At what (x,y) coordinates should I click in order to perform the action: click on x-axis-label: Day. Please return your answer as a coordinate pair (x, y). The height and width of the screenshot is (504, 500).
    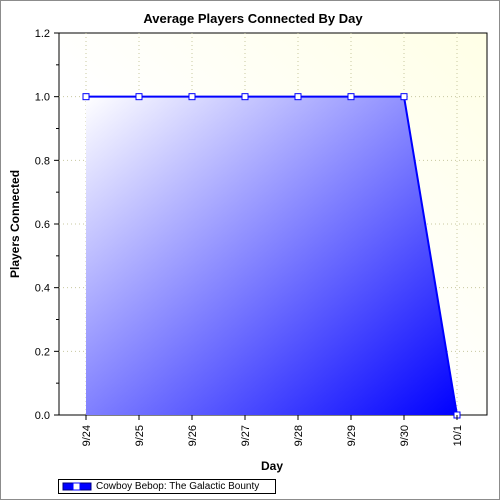
    Looking at the image, I should click on (272, 466).